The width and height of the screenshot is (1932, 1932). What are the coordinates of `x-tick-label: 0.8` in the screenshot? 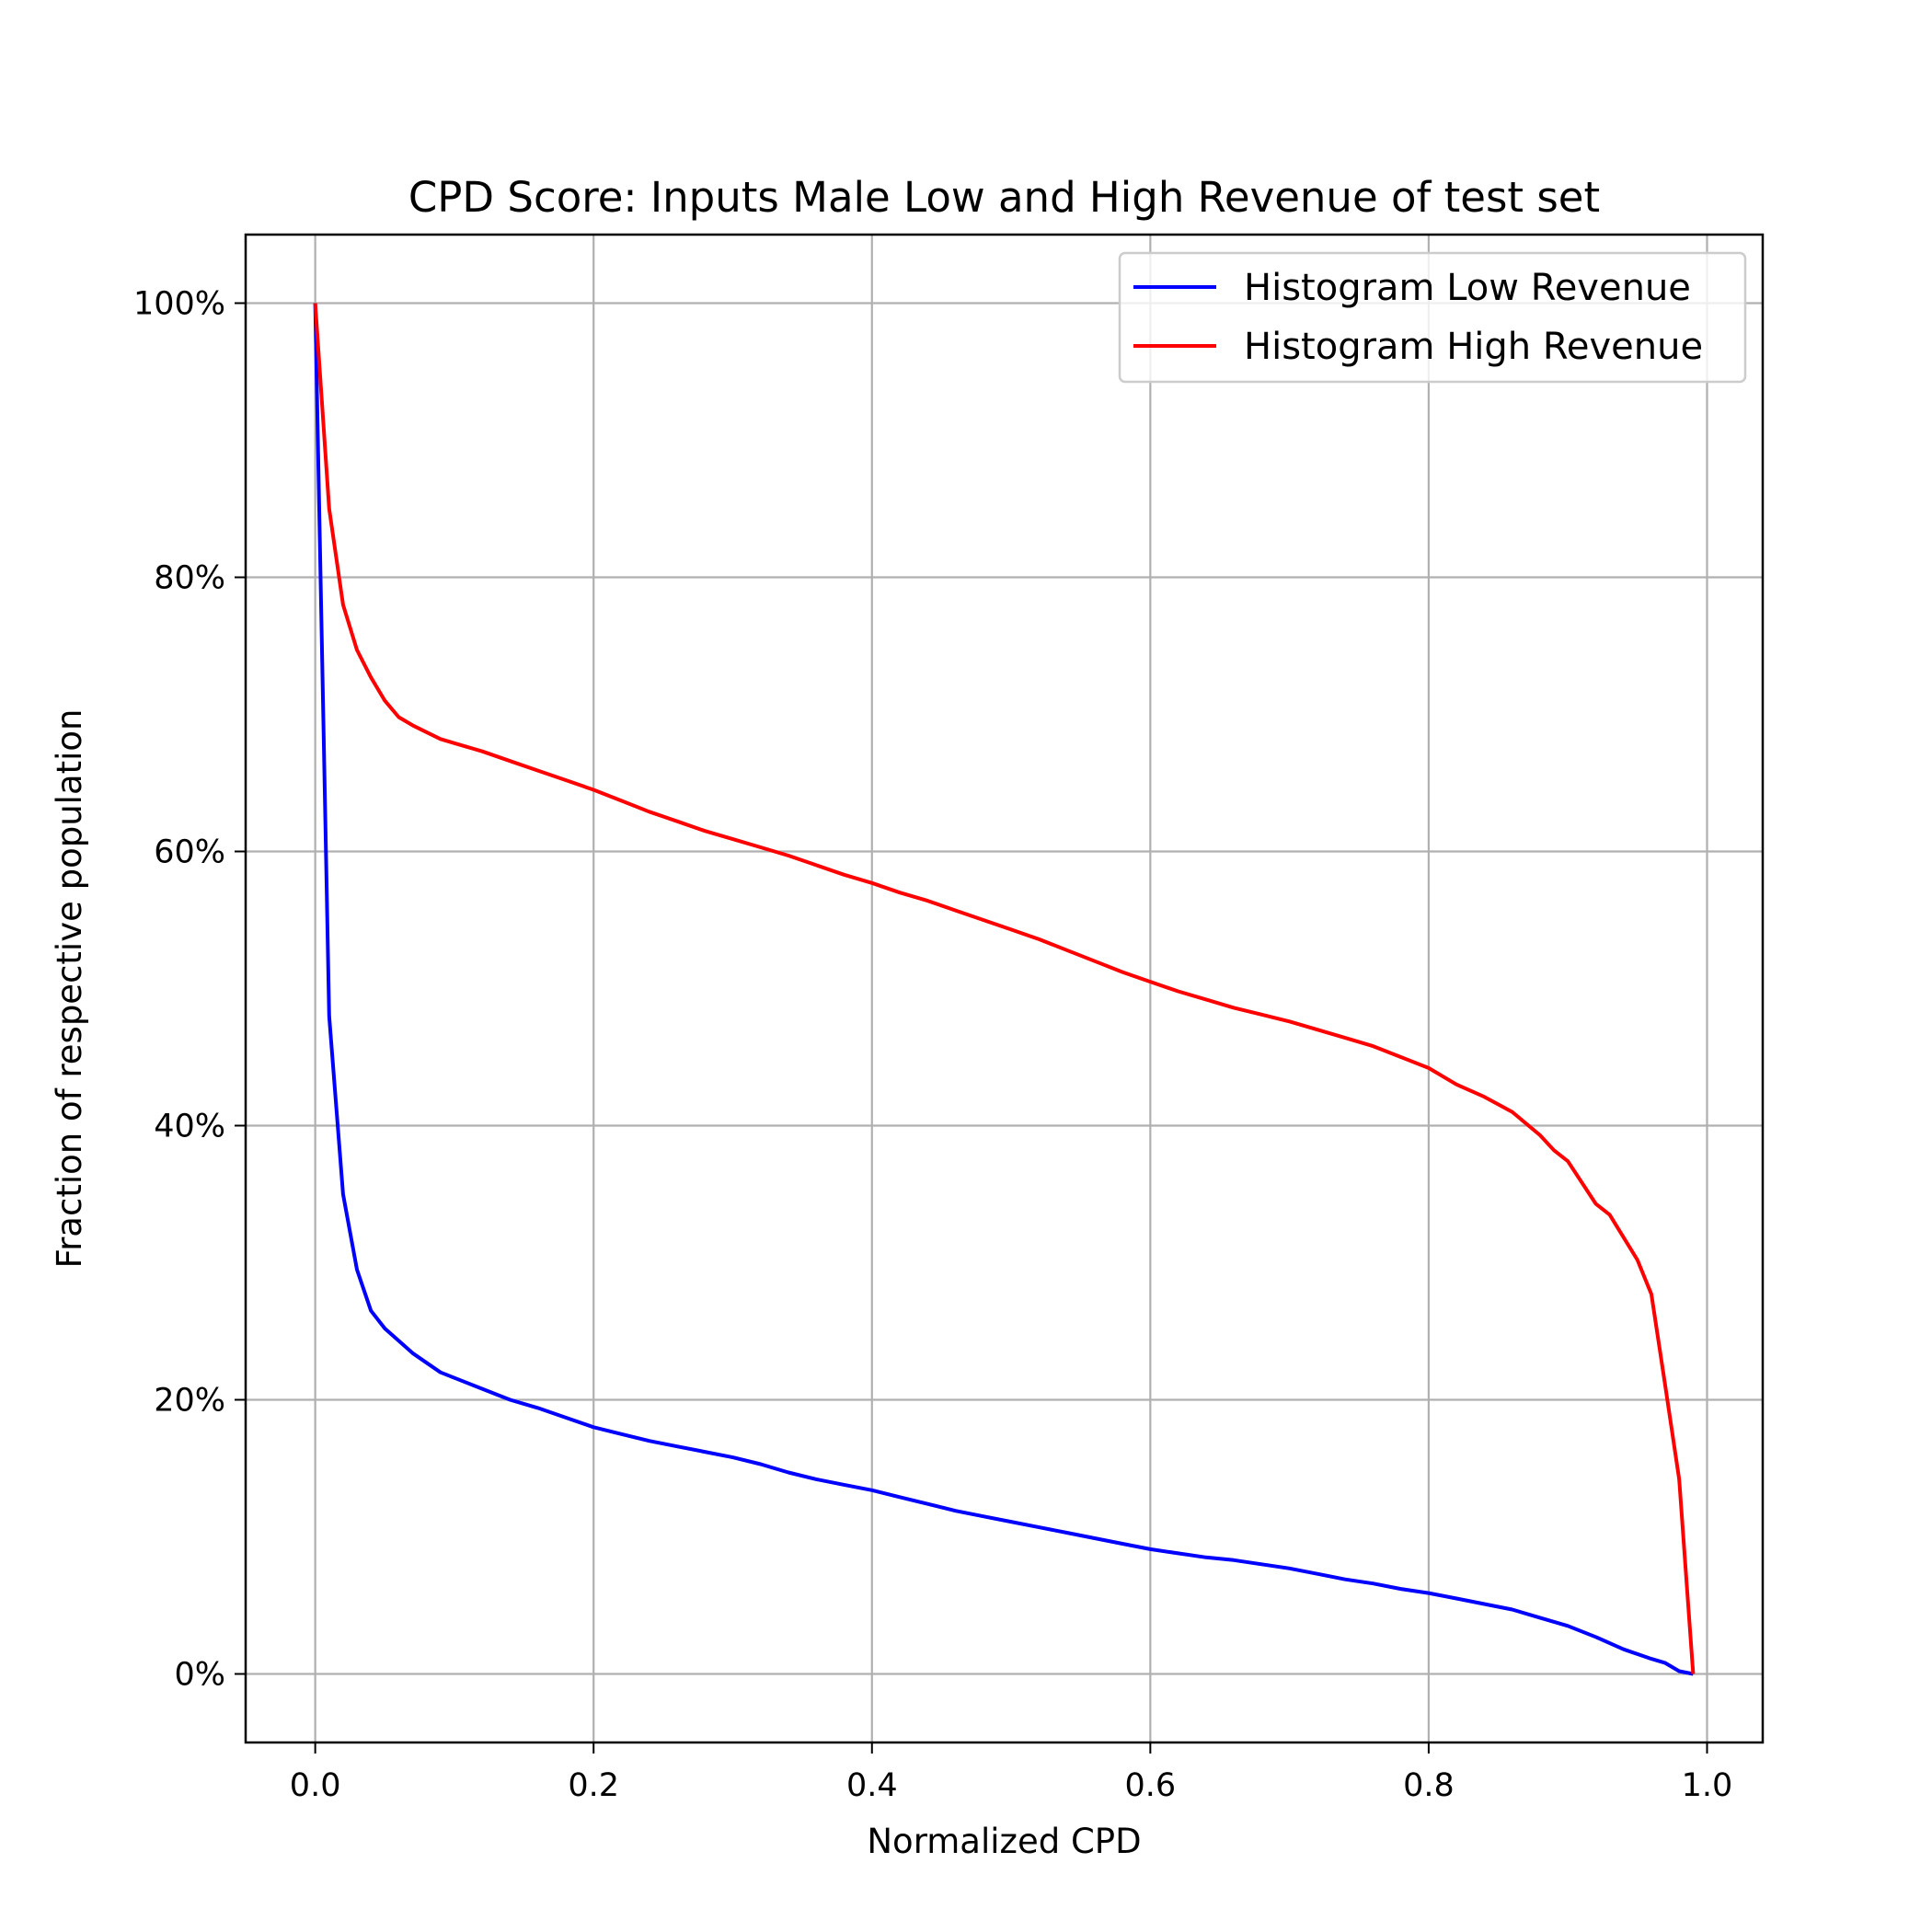 It's located at (1429, 1785).